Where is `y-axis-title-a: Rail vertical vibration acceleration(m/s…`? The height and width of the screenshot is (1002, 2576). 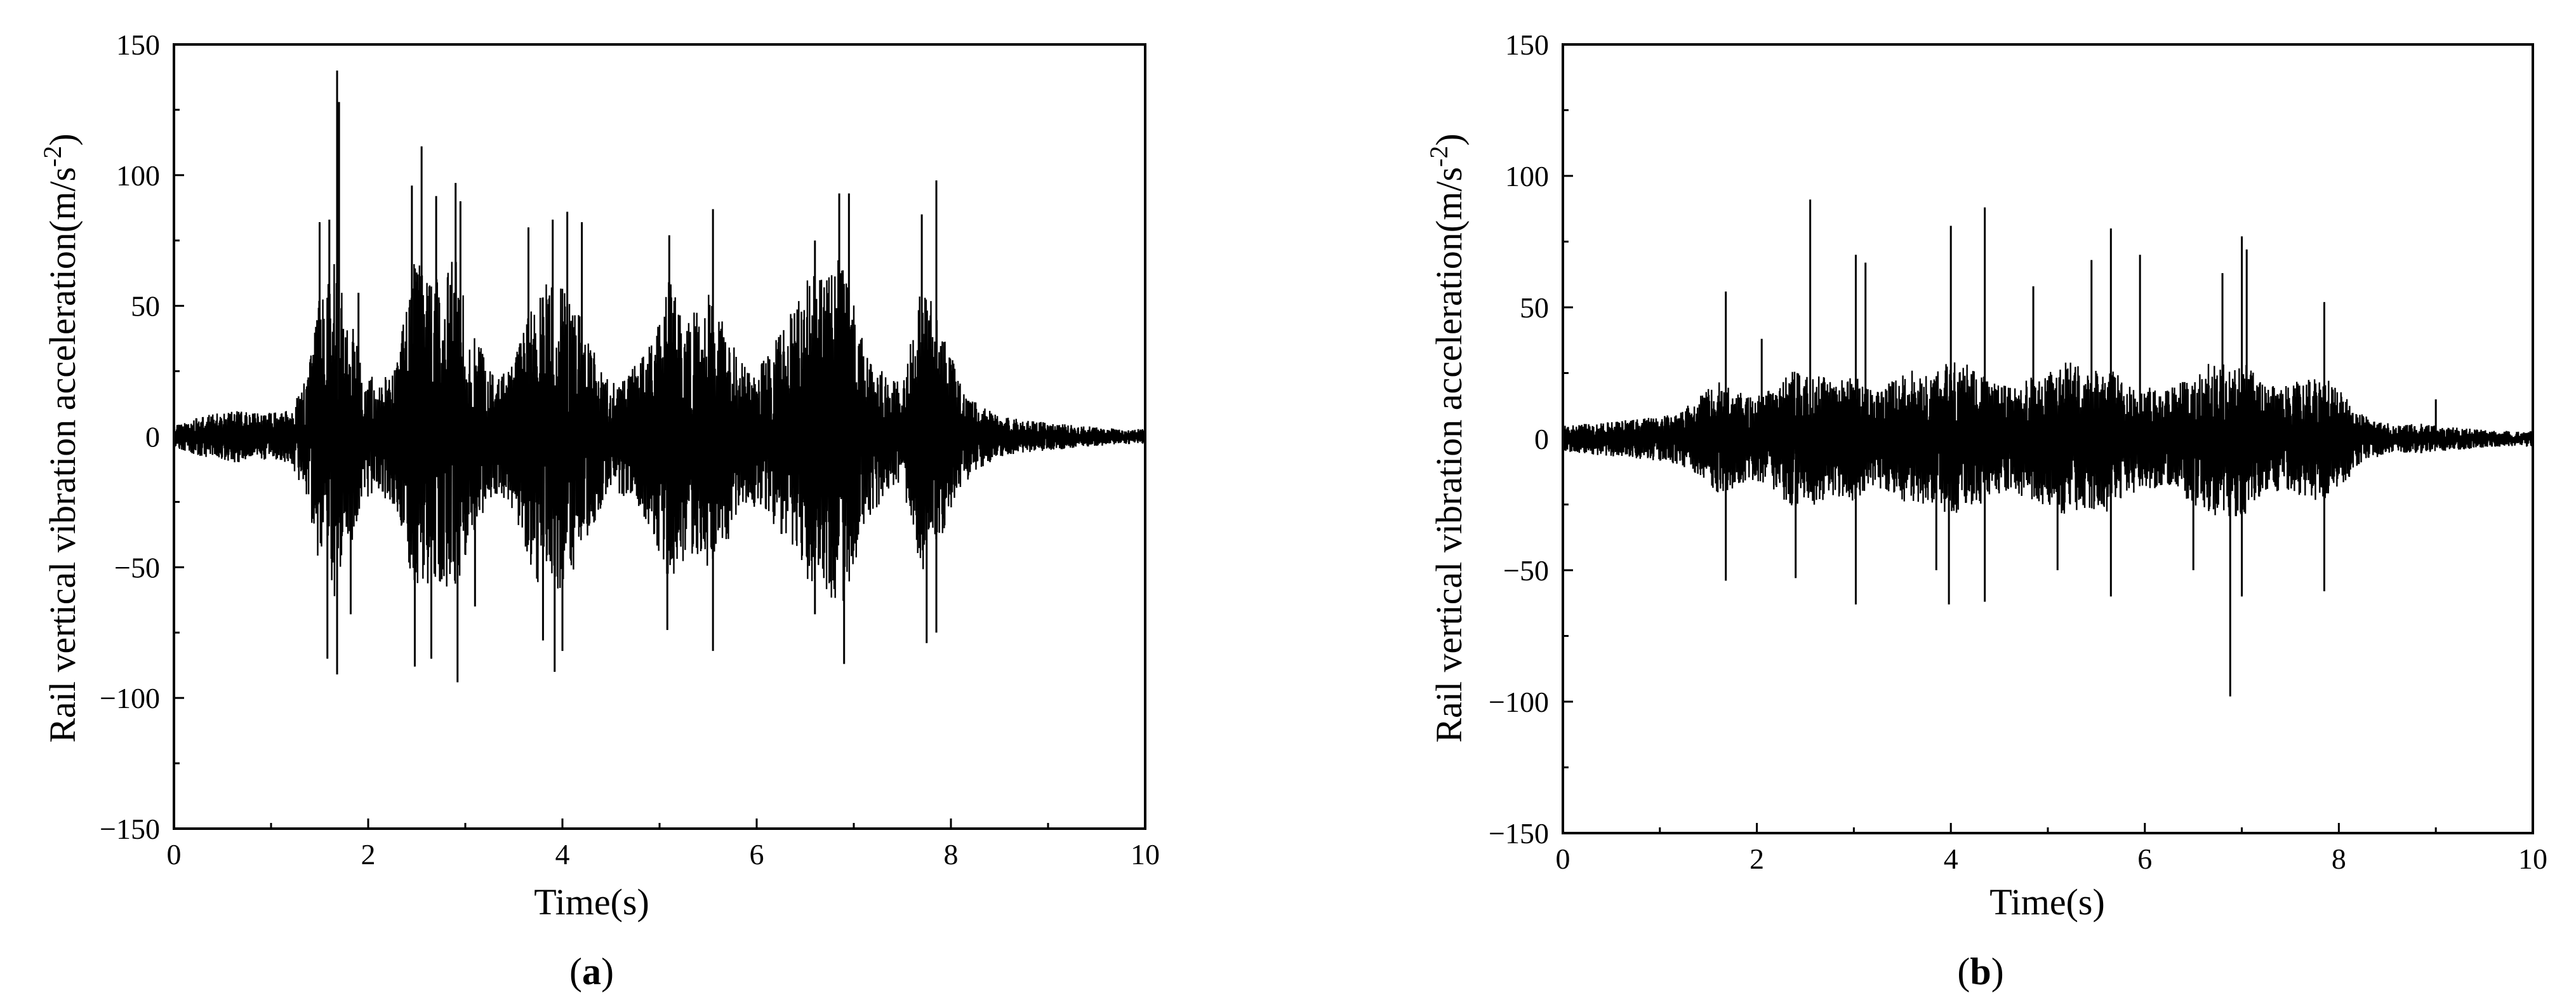 y-axis-title-a: Rail vertical vibration acceleration(m/s… is located at coordinates (61, 437).